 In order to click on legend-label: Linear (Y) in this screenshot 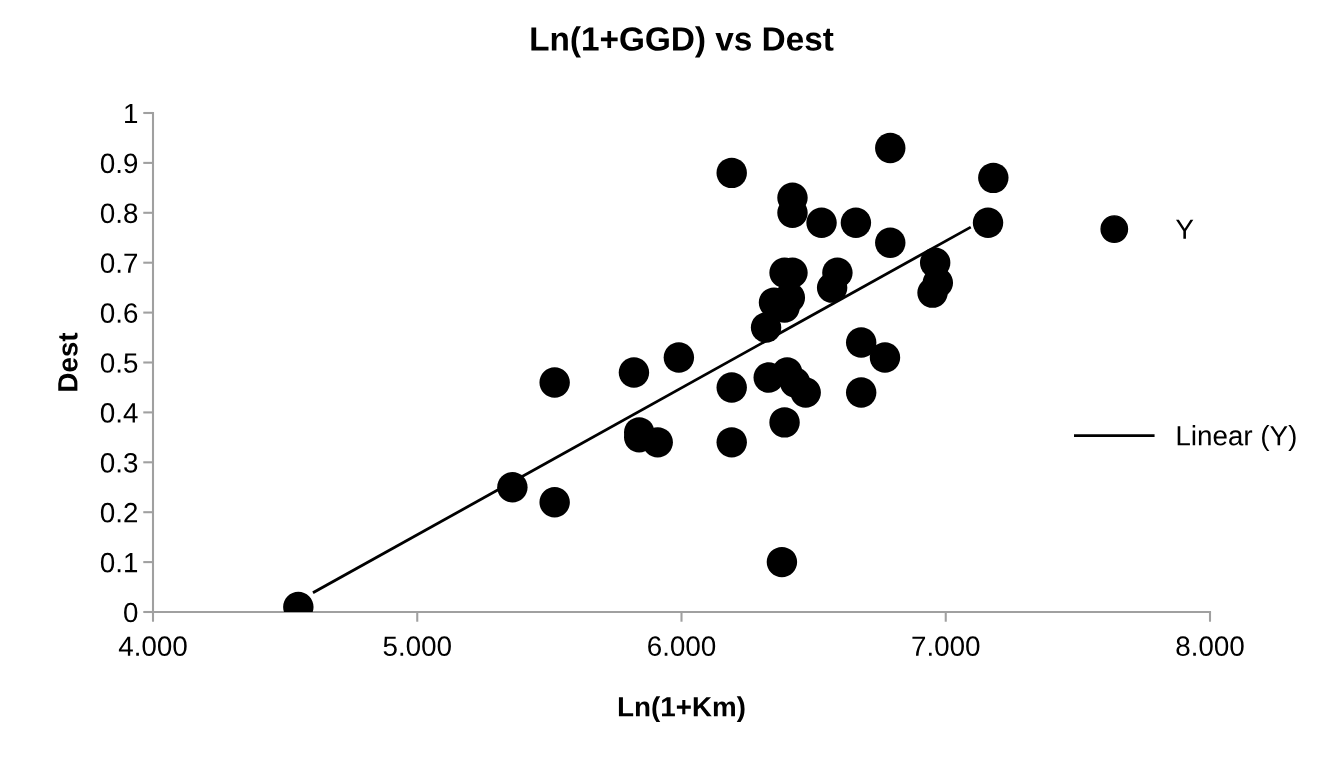, I will do `click(1236, 438)`.